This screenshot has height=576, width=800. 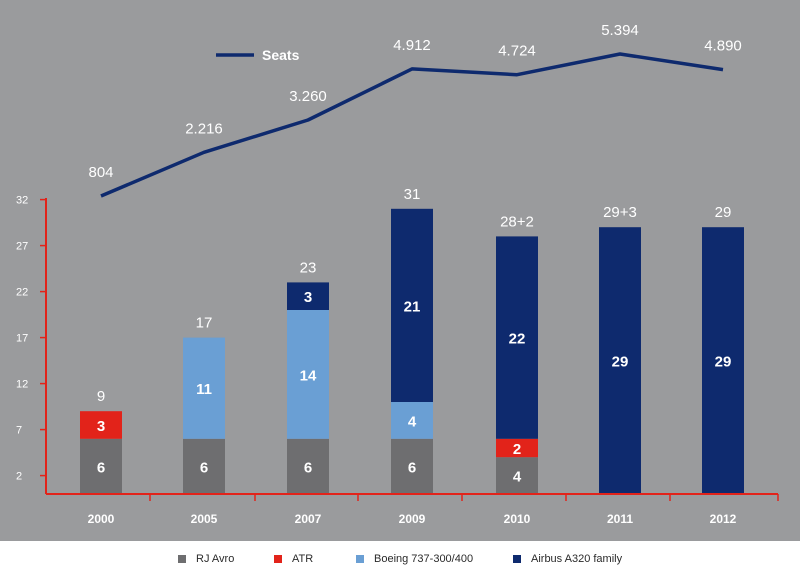 I want to click on bar-label-rj_avro-2000: 6, so click(x=101, y=467).